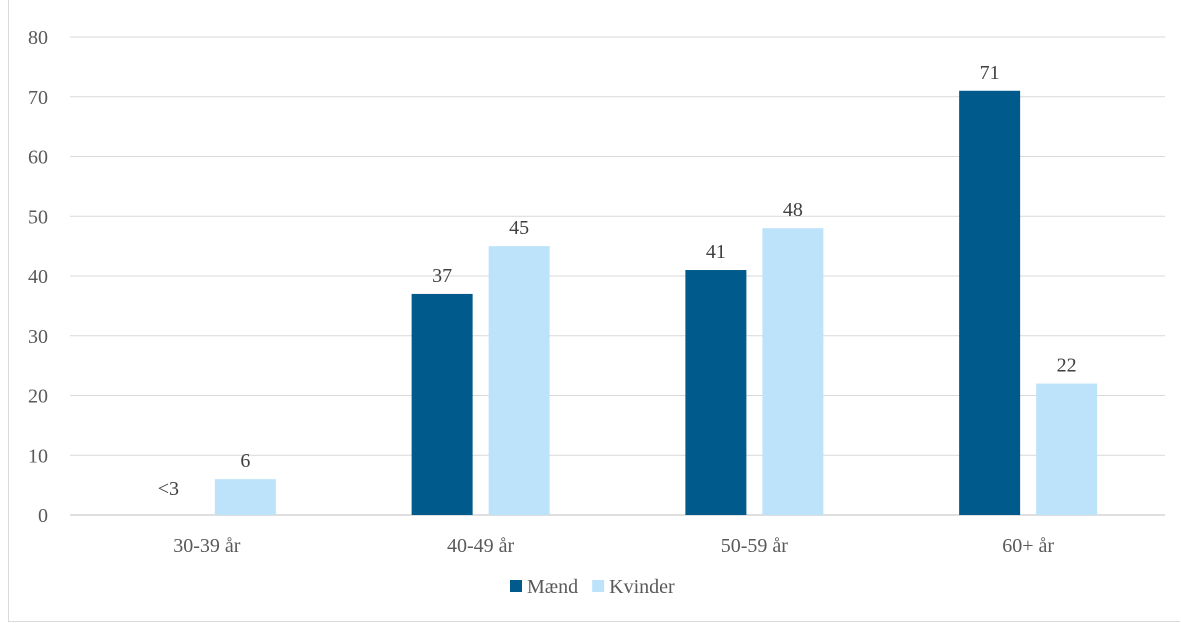 The image size is (1181, 623). What do you see at coordinates (1028, 546) in the screenshot?
I see `x-tick-label-60+ år: 60+ år` at bounding box center [1028, 546].